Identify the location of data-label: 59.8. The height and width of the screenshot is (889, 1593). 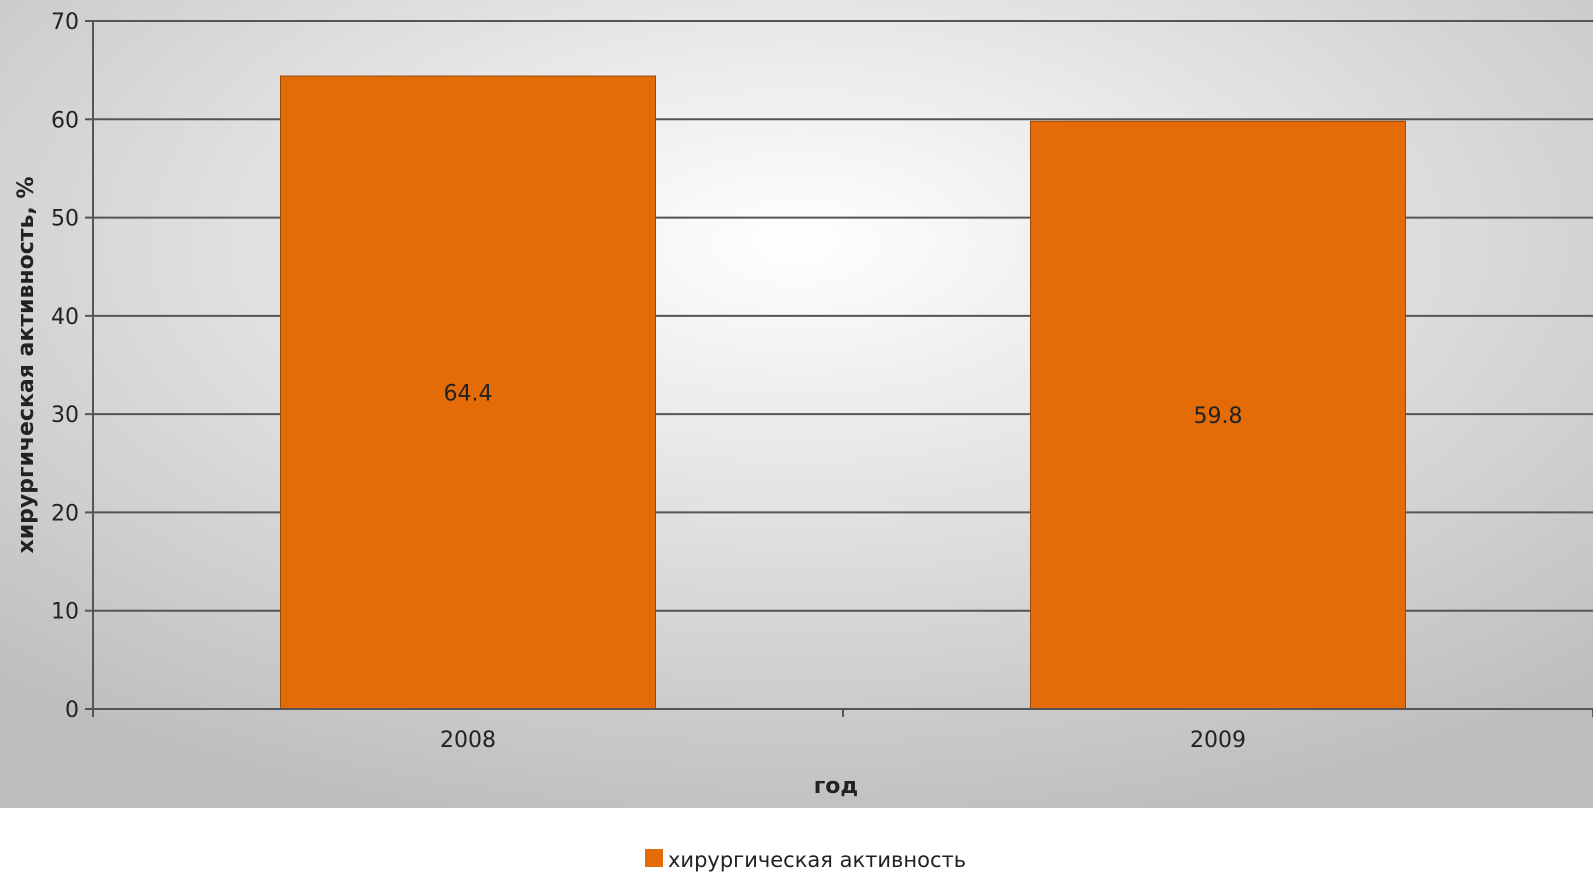
(1218, 416).